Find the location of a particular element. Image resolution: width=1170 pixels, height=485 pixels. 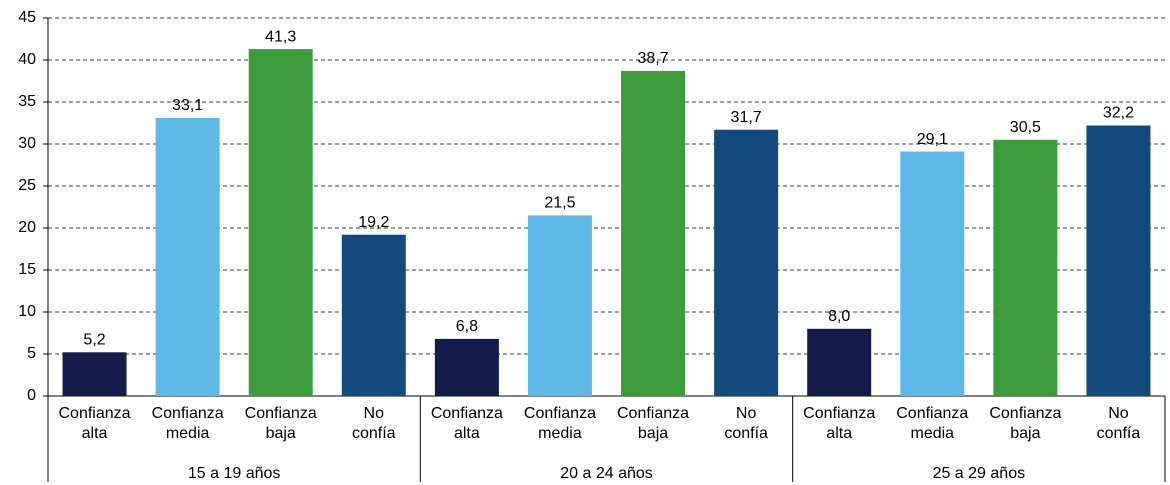

y-tick-label: 20 is located at coordinates (27, 227).